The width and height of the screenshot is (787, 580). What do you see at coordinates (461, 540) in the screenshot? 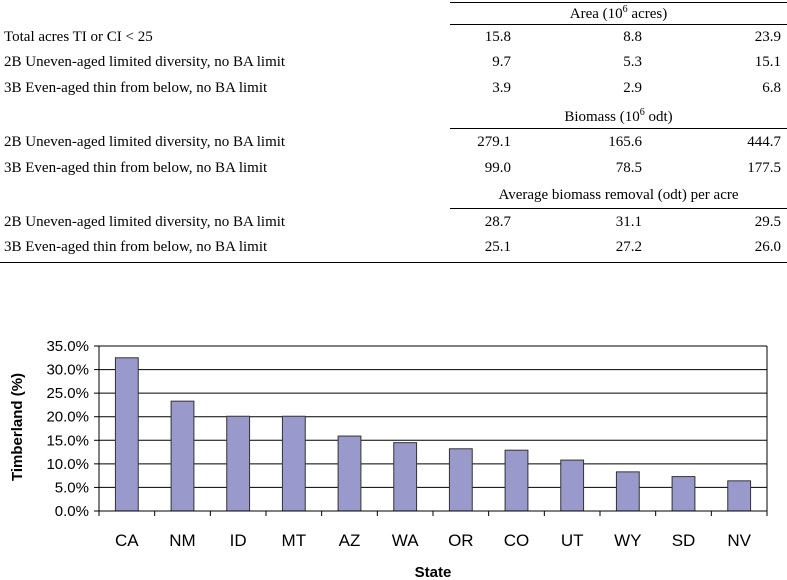
I see `x-tick-label: OR` at bounding box center [461, 540].